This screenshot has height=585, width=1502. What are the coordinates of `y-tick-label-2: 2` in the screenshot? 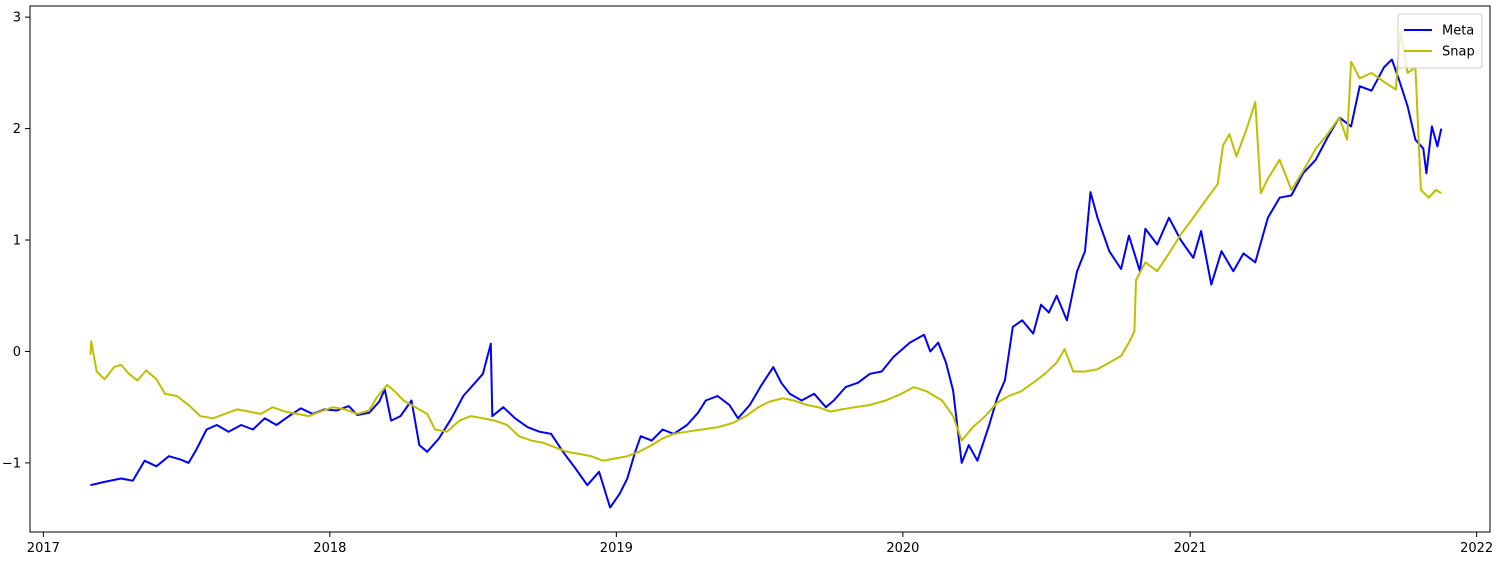 It's located at (17, 129).